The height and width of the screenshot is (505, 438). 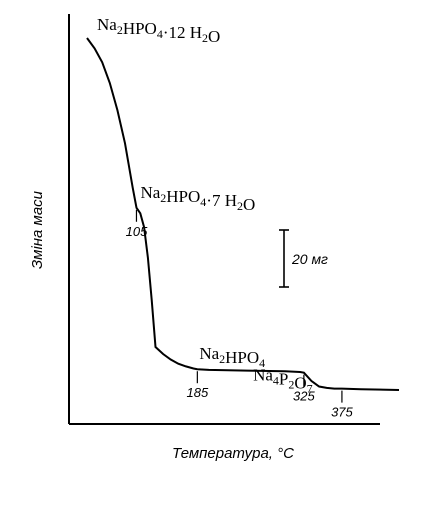 What do you see at coordinates (304, 396) in the screenshot?
I see `x-tick-label-325: 325` at bounding box center [304, 396].